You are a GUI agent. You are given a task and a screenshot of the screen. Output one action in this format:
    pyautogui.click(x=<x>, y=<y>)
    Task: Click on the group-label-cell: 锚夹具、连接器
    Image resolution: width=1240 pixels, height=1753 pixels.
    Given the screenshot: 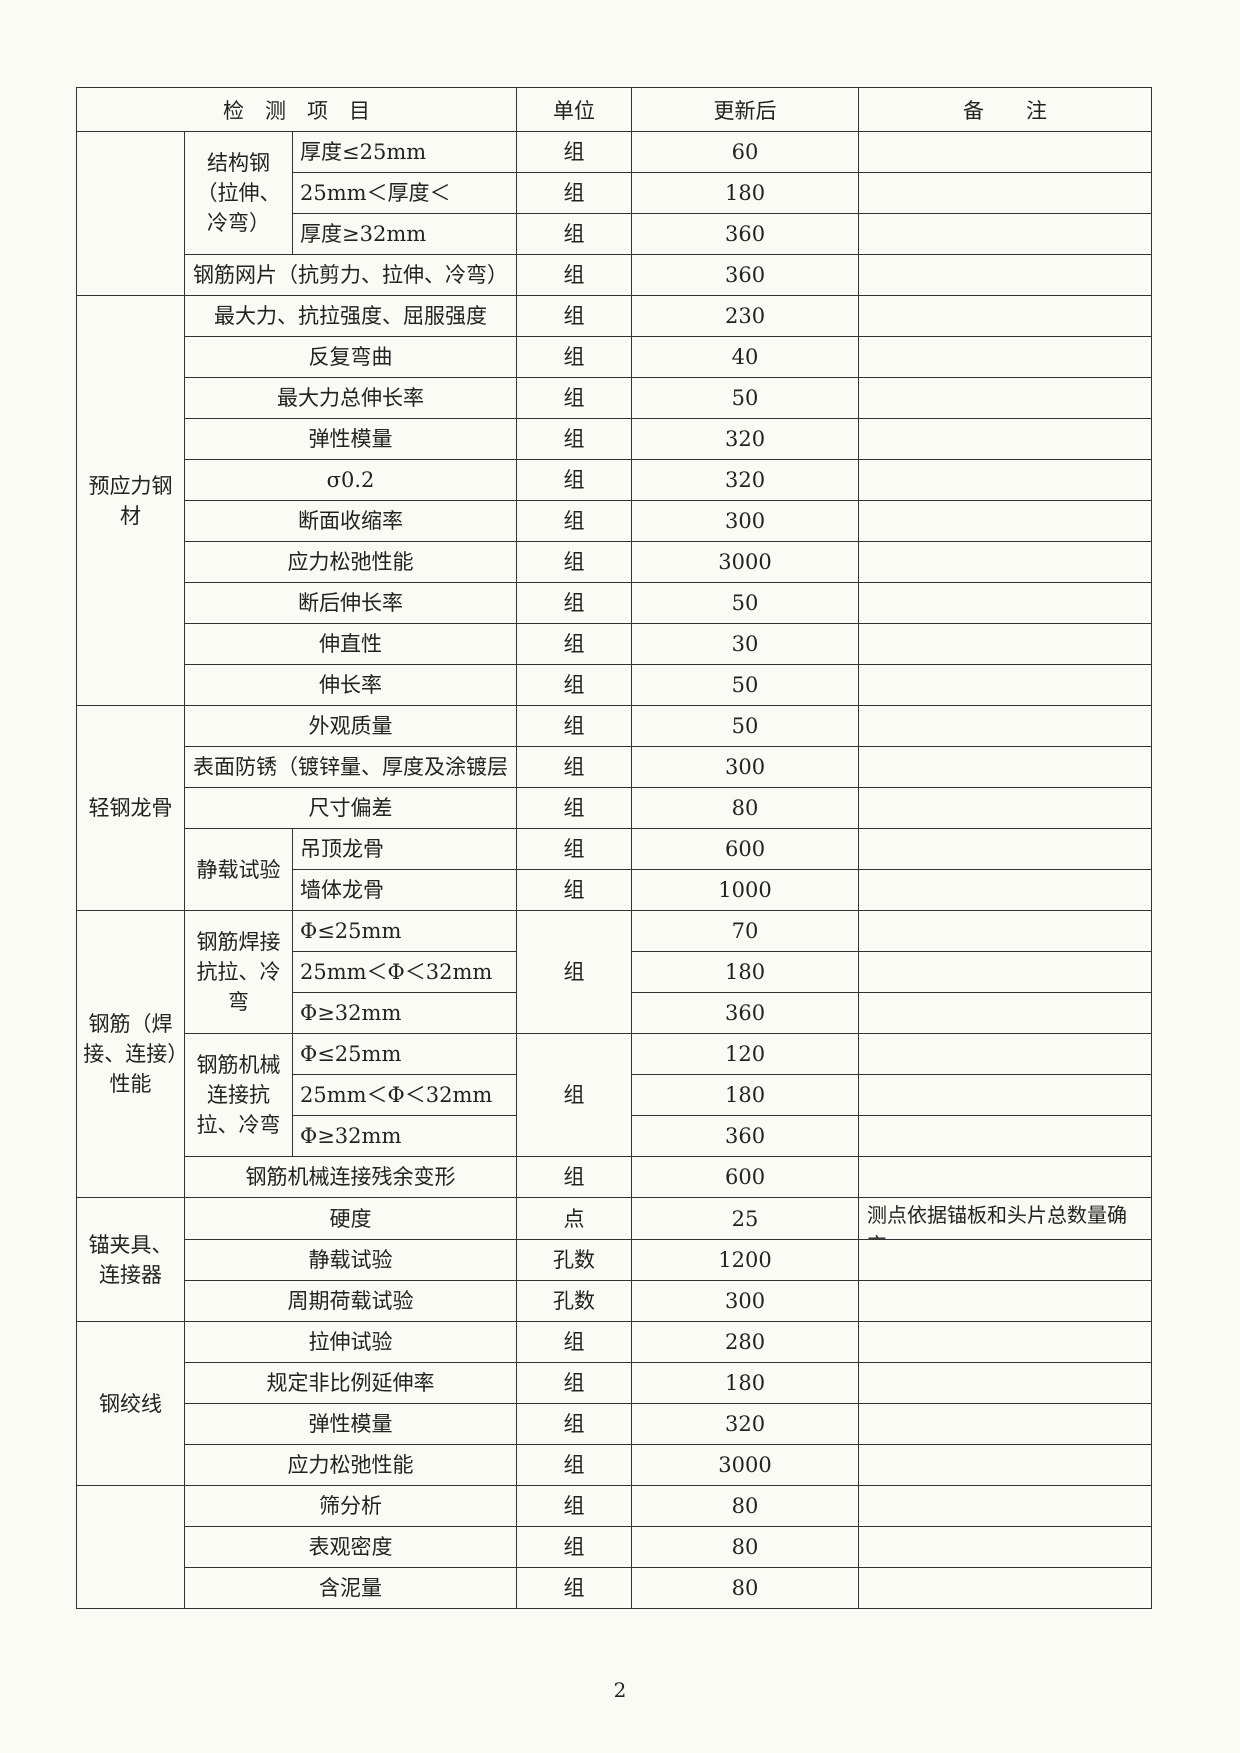 What is the action you would take?
    pyautogui.click(x=130, y=1259)
    